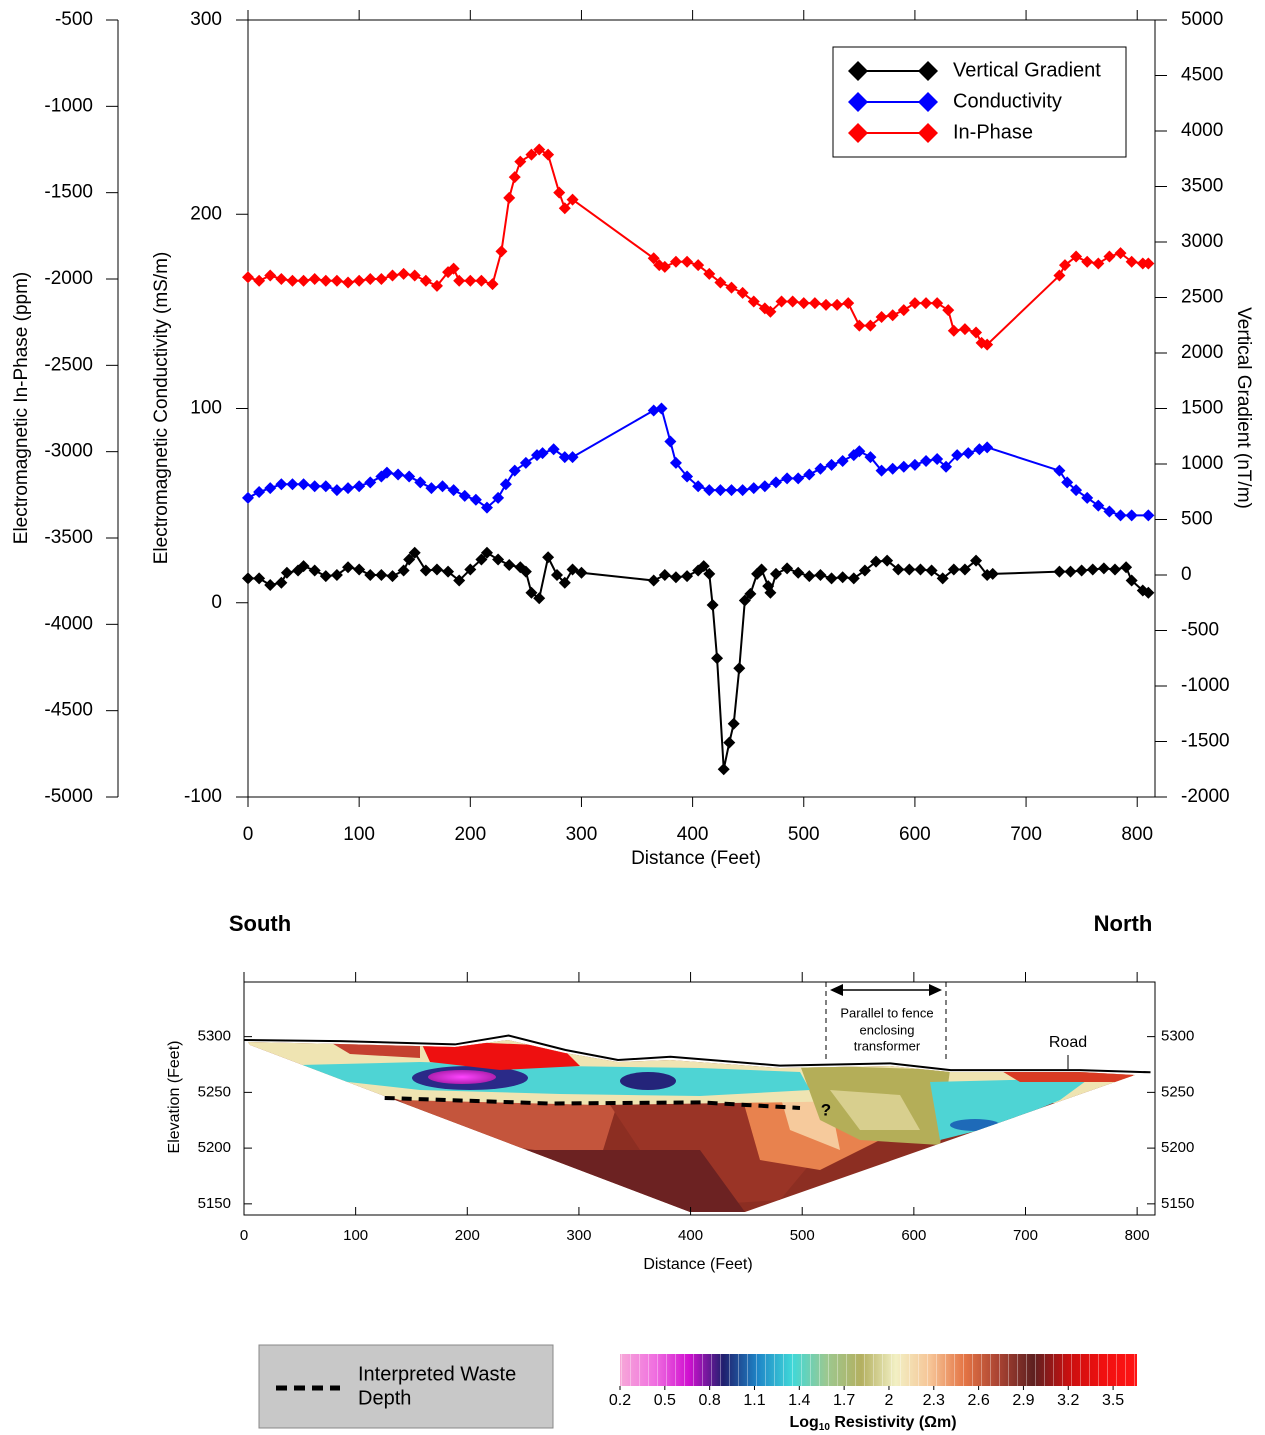 This screenshot has width=1265, height=1435. Describe the element at coordinates (68, 796) in the screenshot. I see `y-tick-label: -5000` at that location.